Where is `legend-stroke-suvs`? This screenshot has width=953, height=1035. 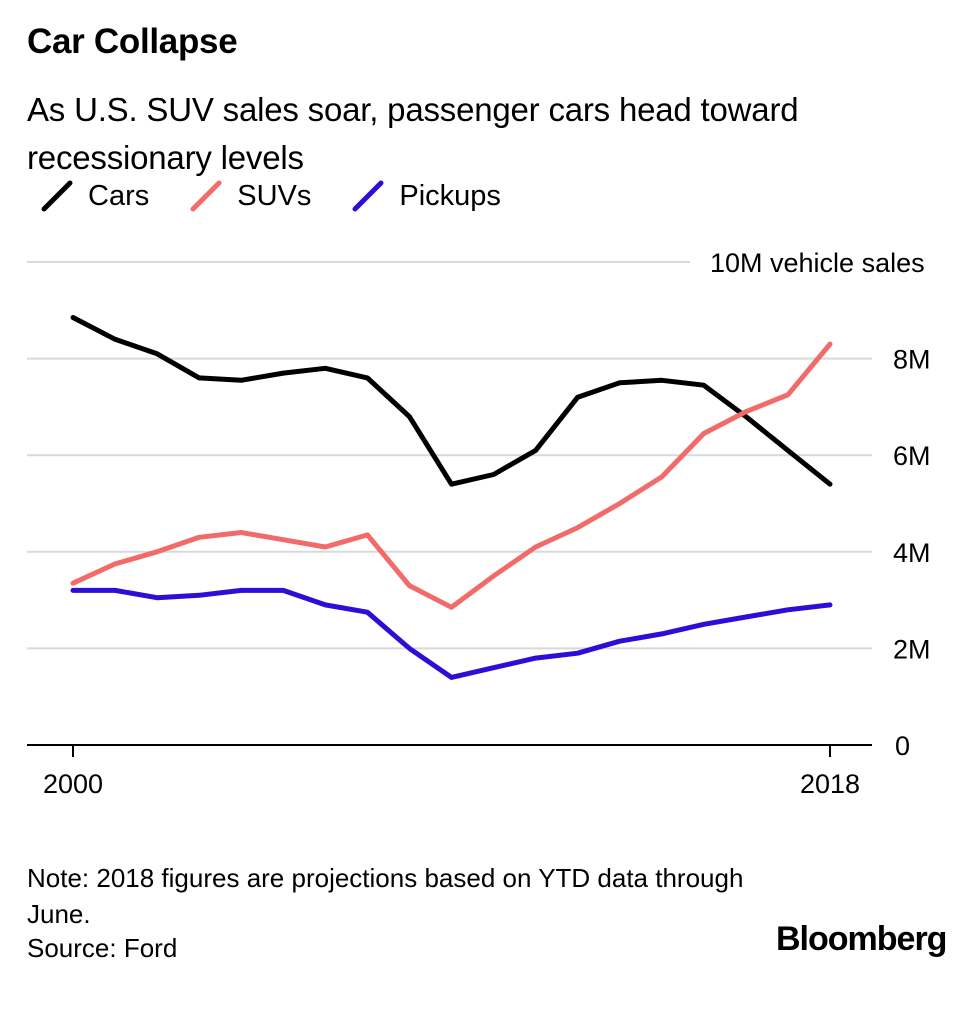 legend-stroke-suvs is located at coordinates (206, 196).